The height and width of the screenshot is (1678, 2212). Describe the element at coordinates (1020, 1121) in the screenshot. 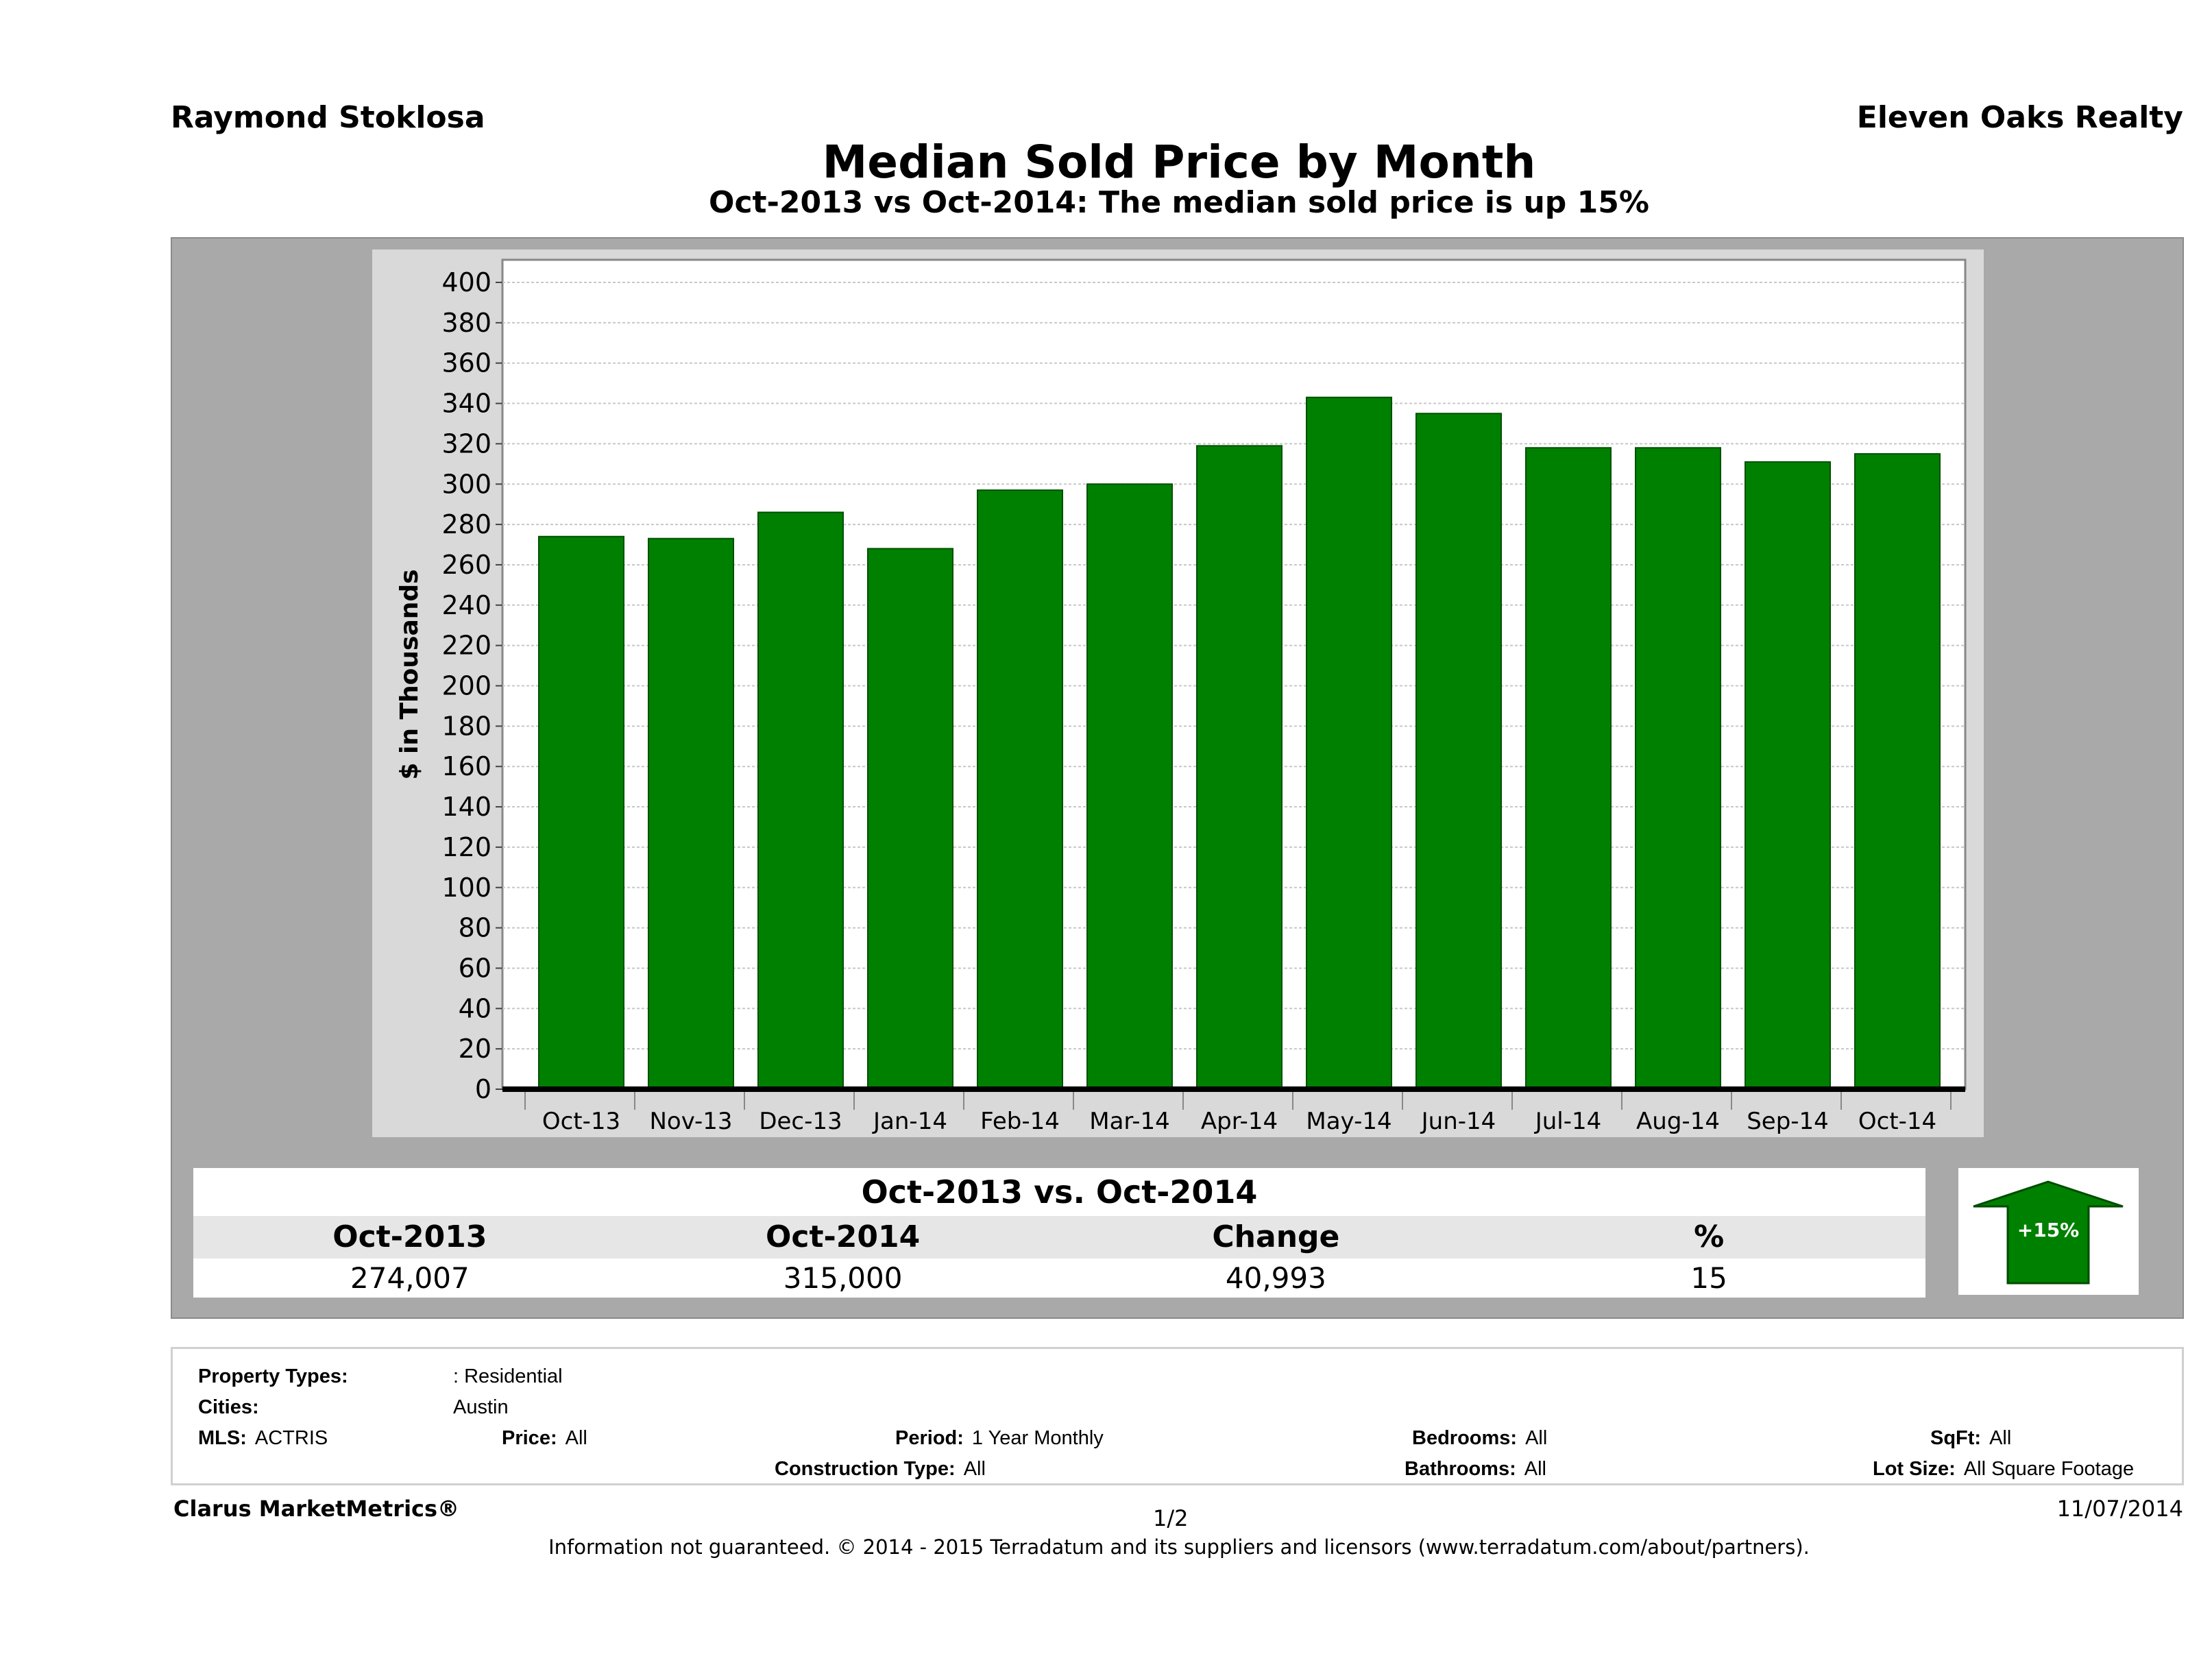

I see `x-tick-label: Feb-14` at that location.